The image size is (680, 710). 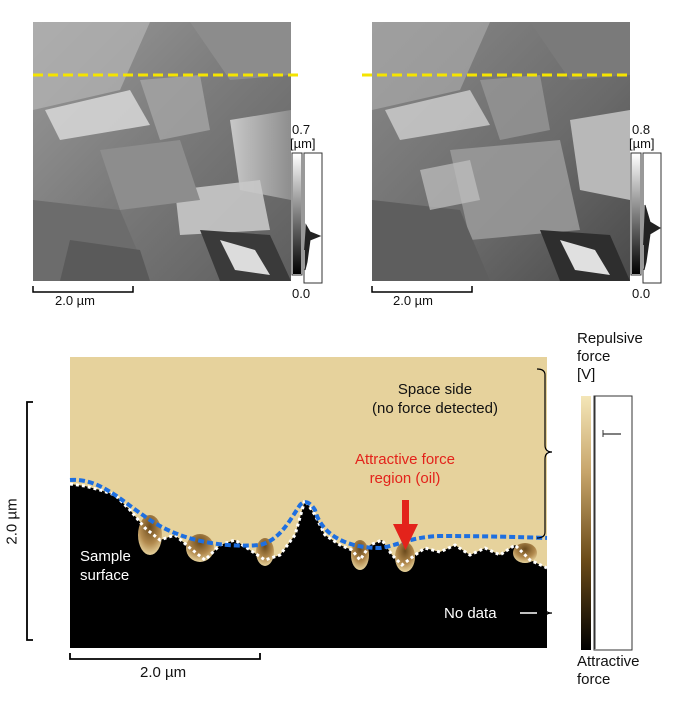 What do you see at coordinates (642, 143) in the screenshot?
I see `colorbar-unit-right: [µm]` at bounding box center [642, 143].